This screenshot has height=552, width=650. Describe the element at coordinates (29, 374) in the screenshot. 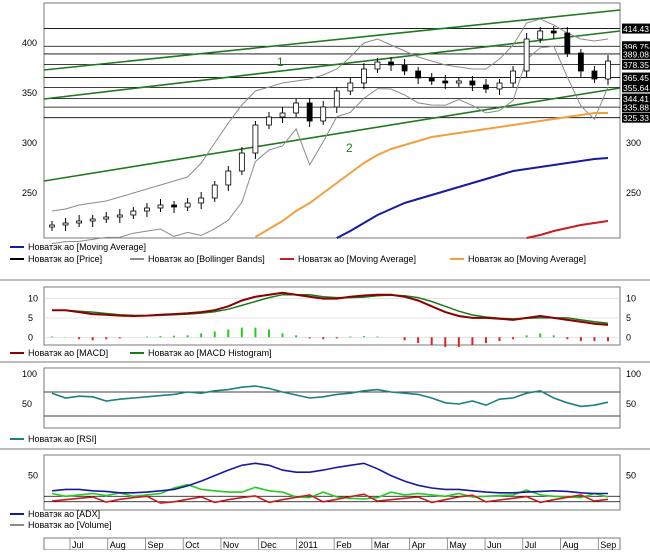

I see `rsi-y-tick: 100` at that location.